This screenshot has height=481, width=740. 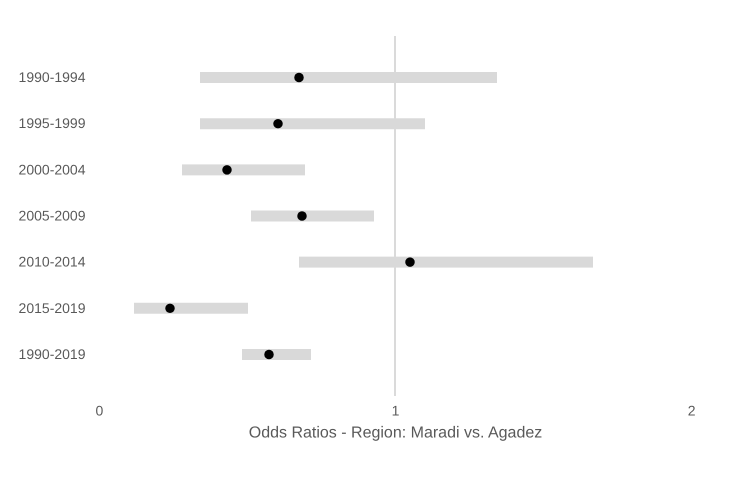 What do you see at coordinates (396, 410) in the screenshot?
I see `x-tick-label: 1` at bounding box center [396, 410].